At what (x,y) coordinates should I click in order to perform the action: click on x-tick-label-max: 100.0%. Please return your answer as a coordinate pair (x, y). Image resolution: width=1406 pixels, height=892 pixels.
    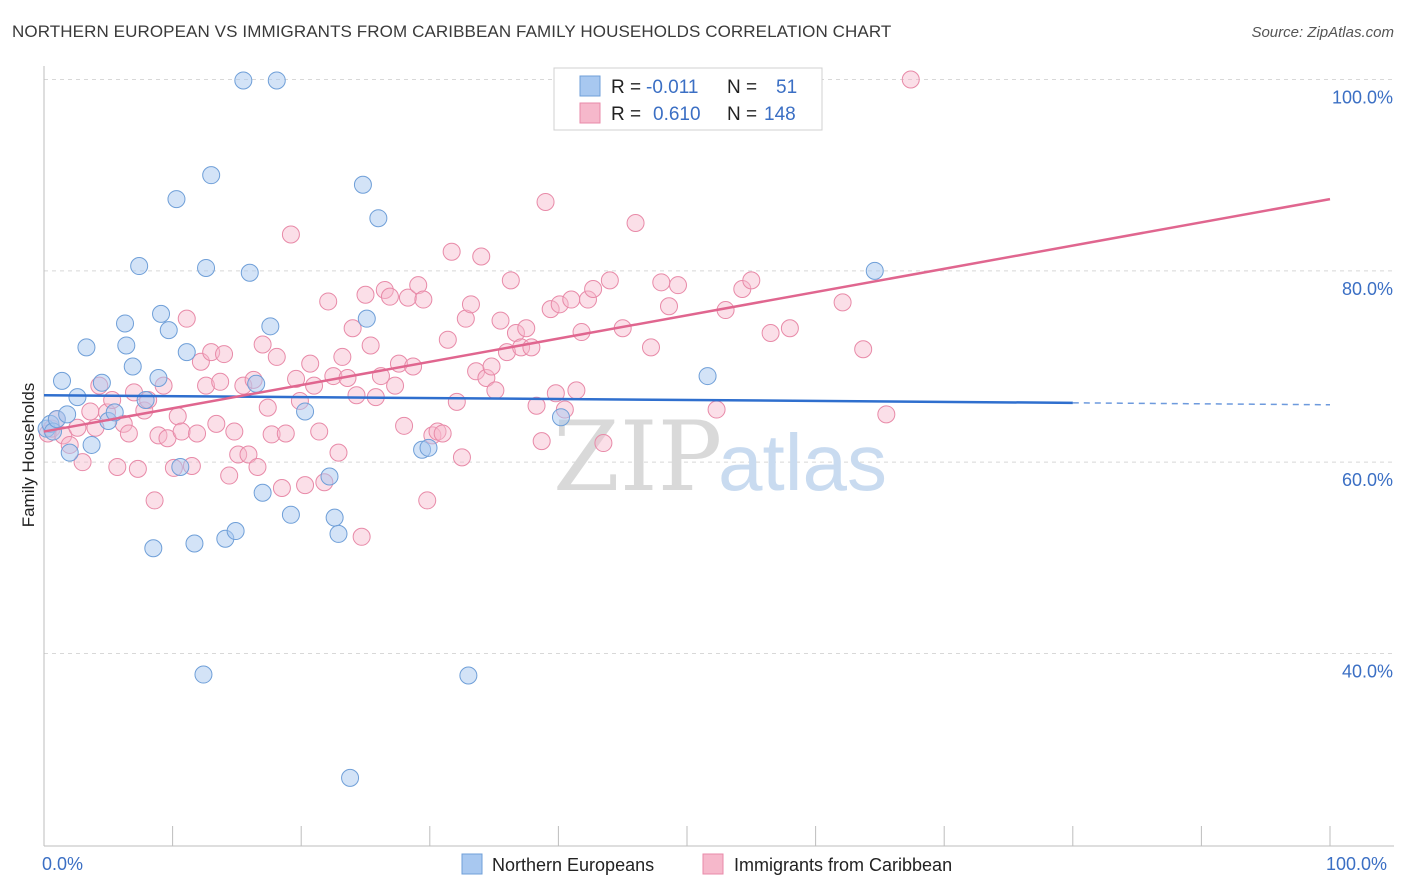
    Looking at the image, I should click on (1356, 864).